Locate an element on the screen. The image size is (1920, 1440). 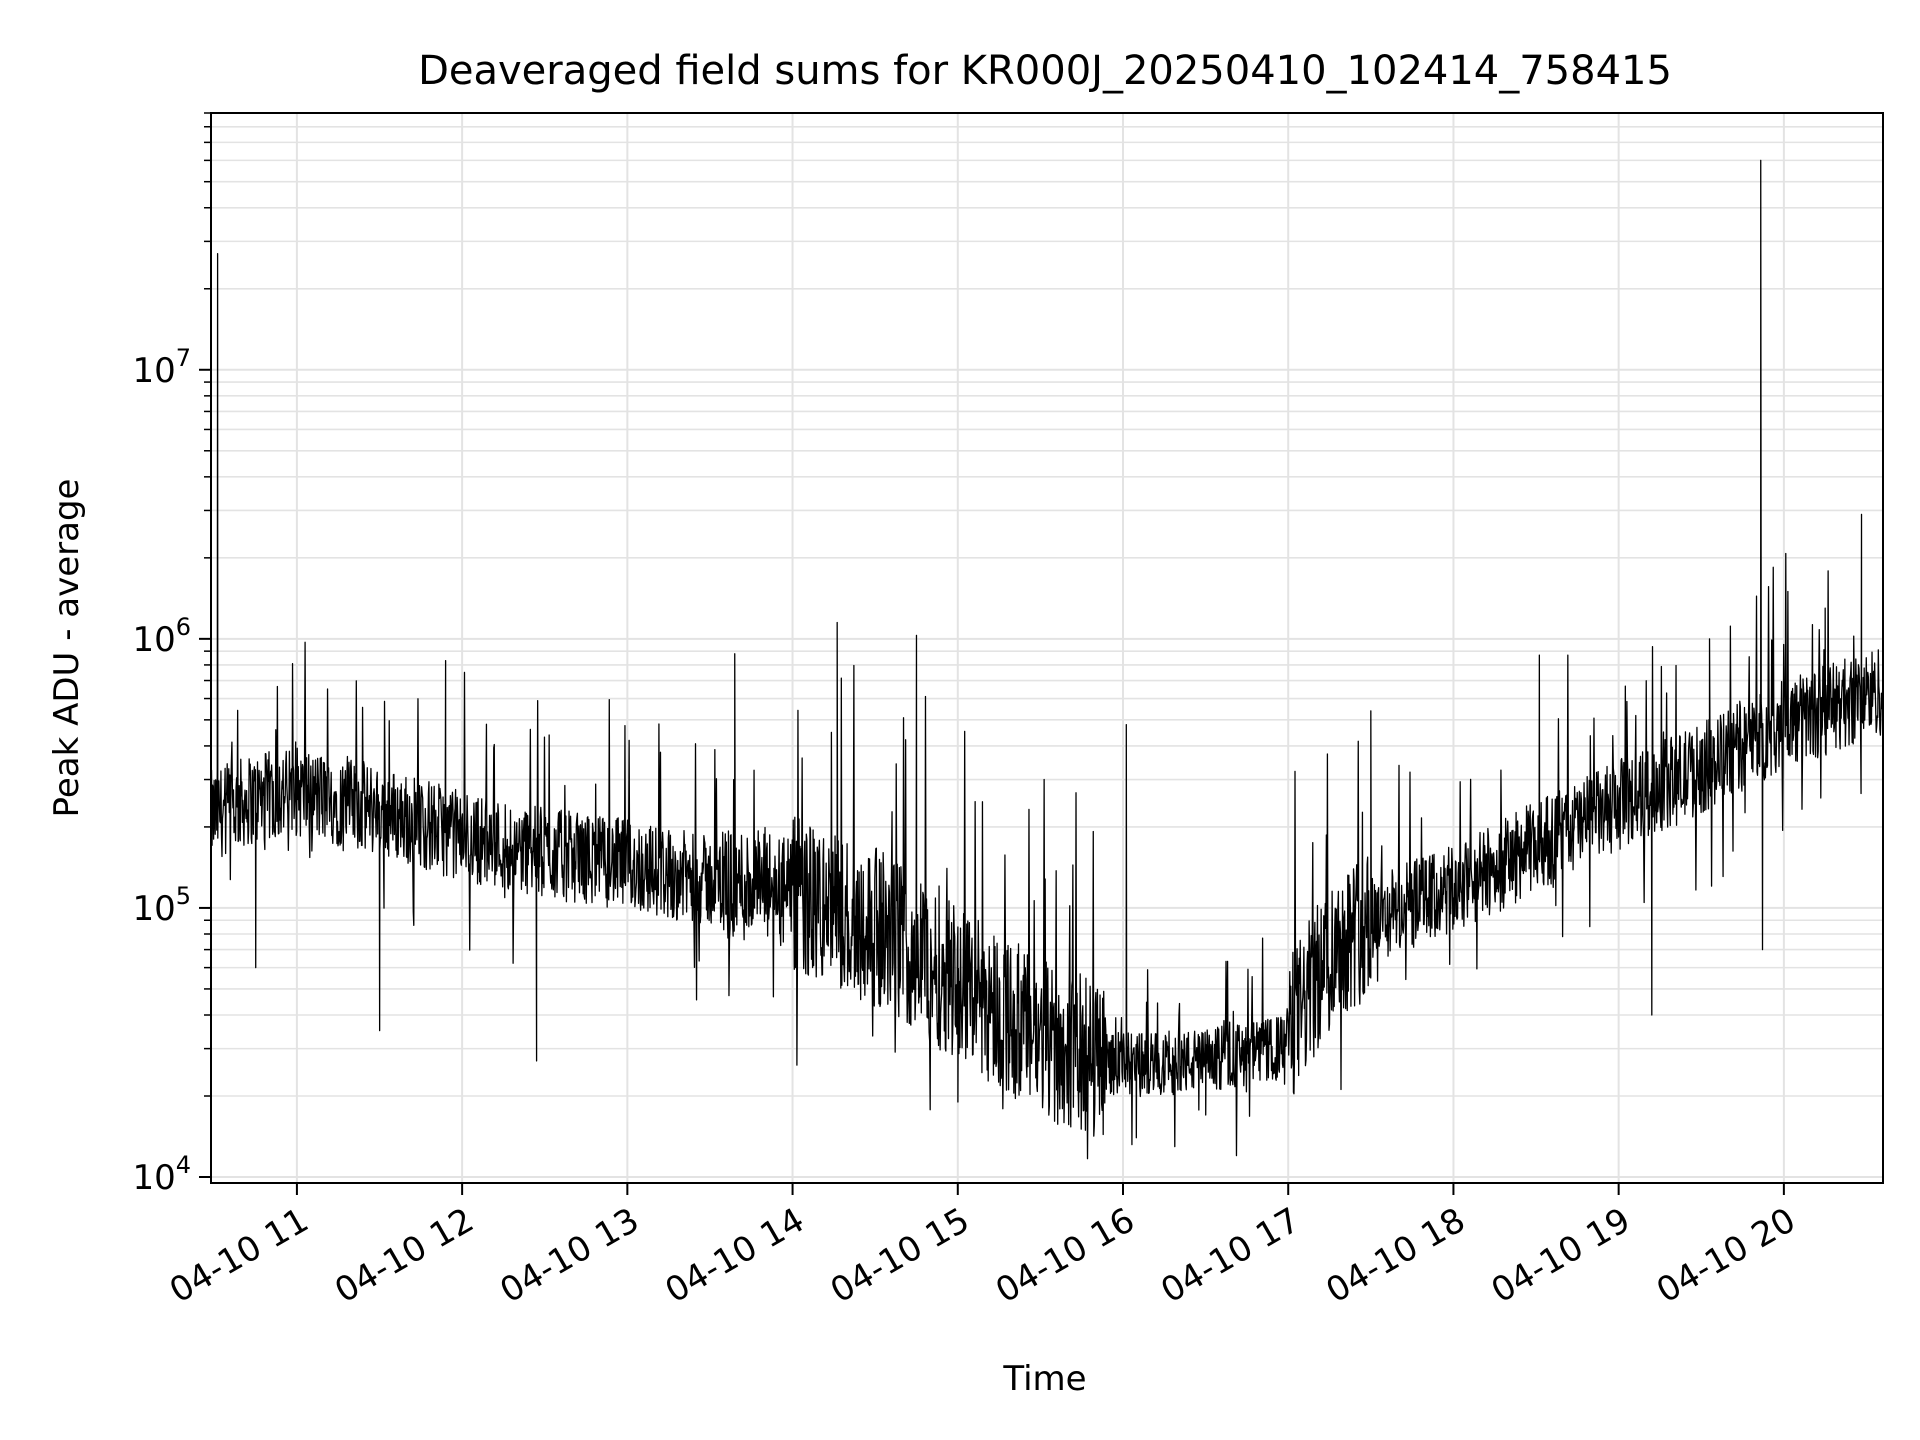
y-axis-label: Peak ADU - average is located at coordinates (67, 648).